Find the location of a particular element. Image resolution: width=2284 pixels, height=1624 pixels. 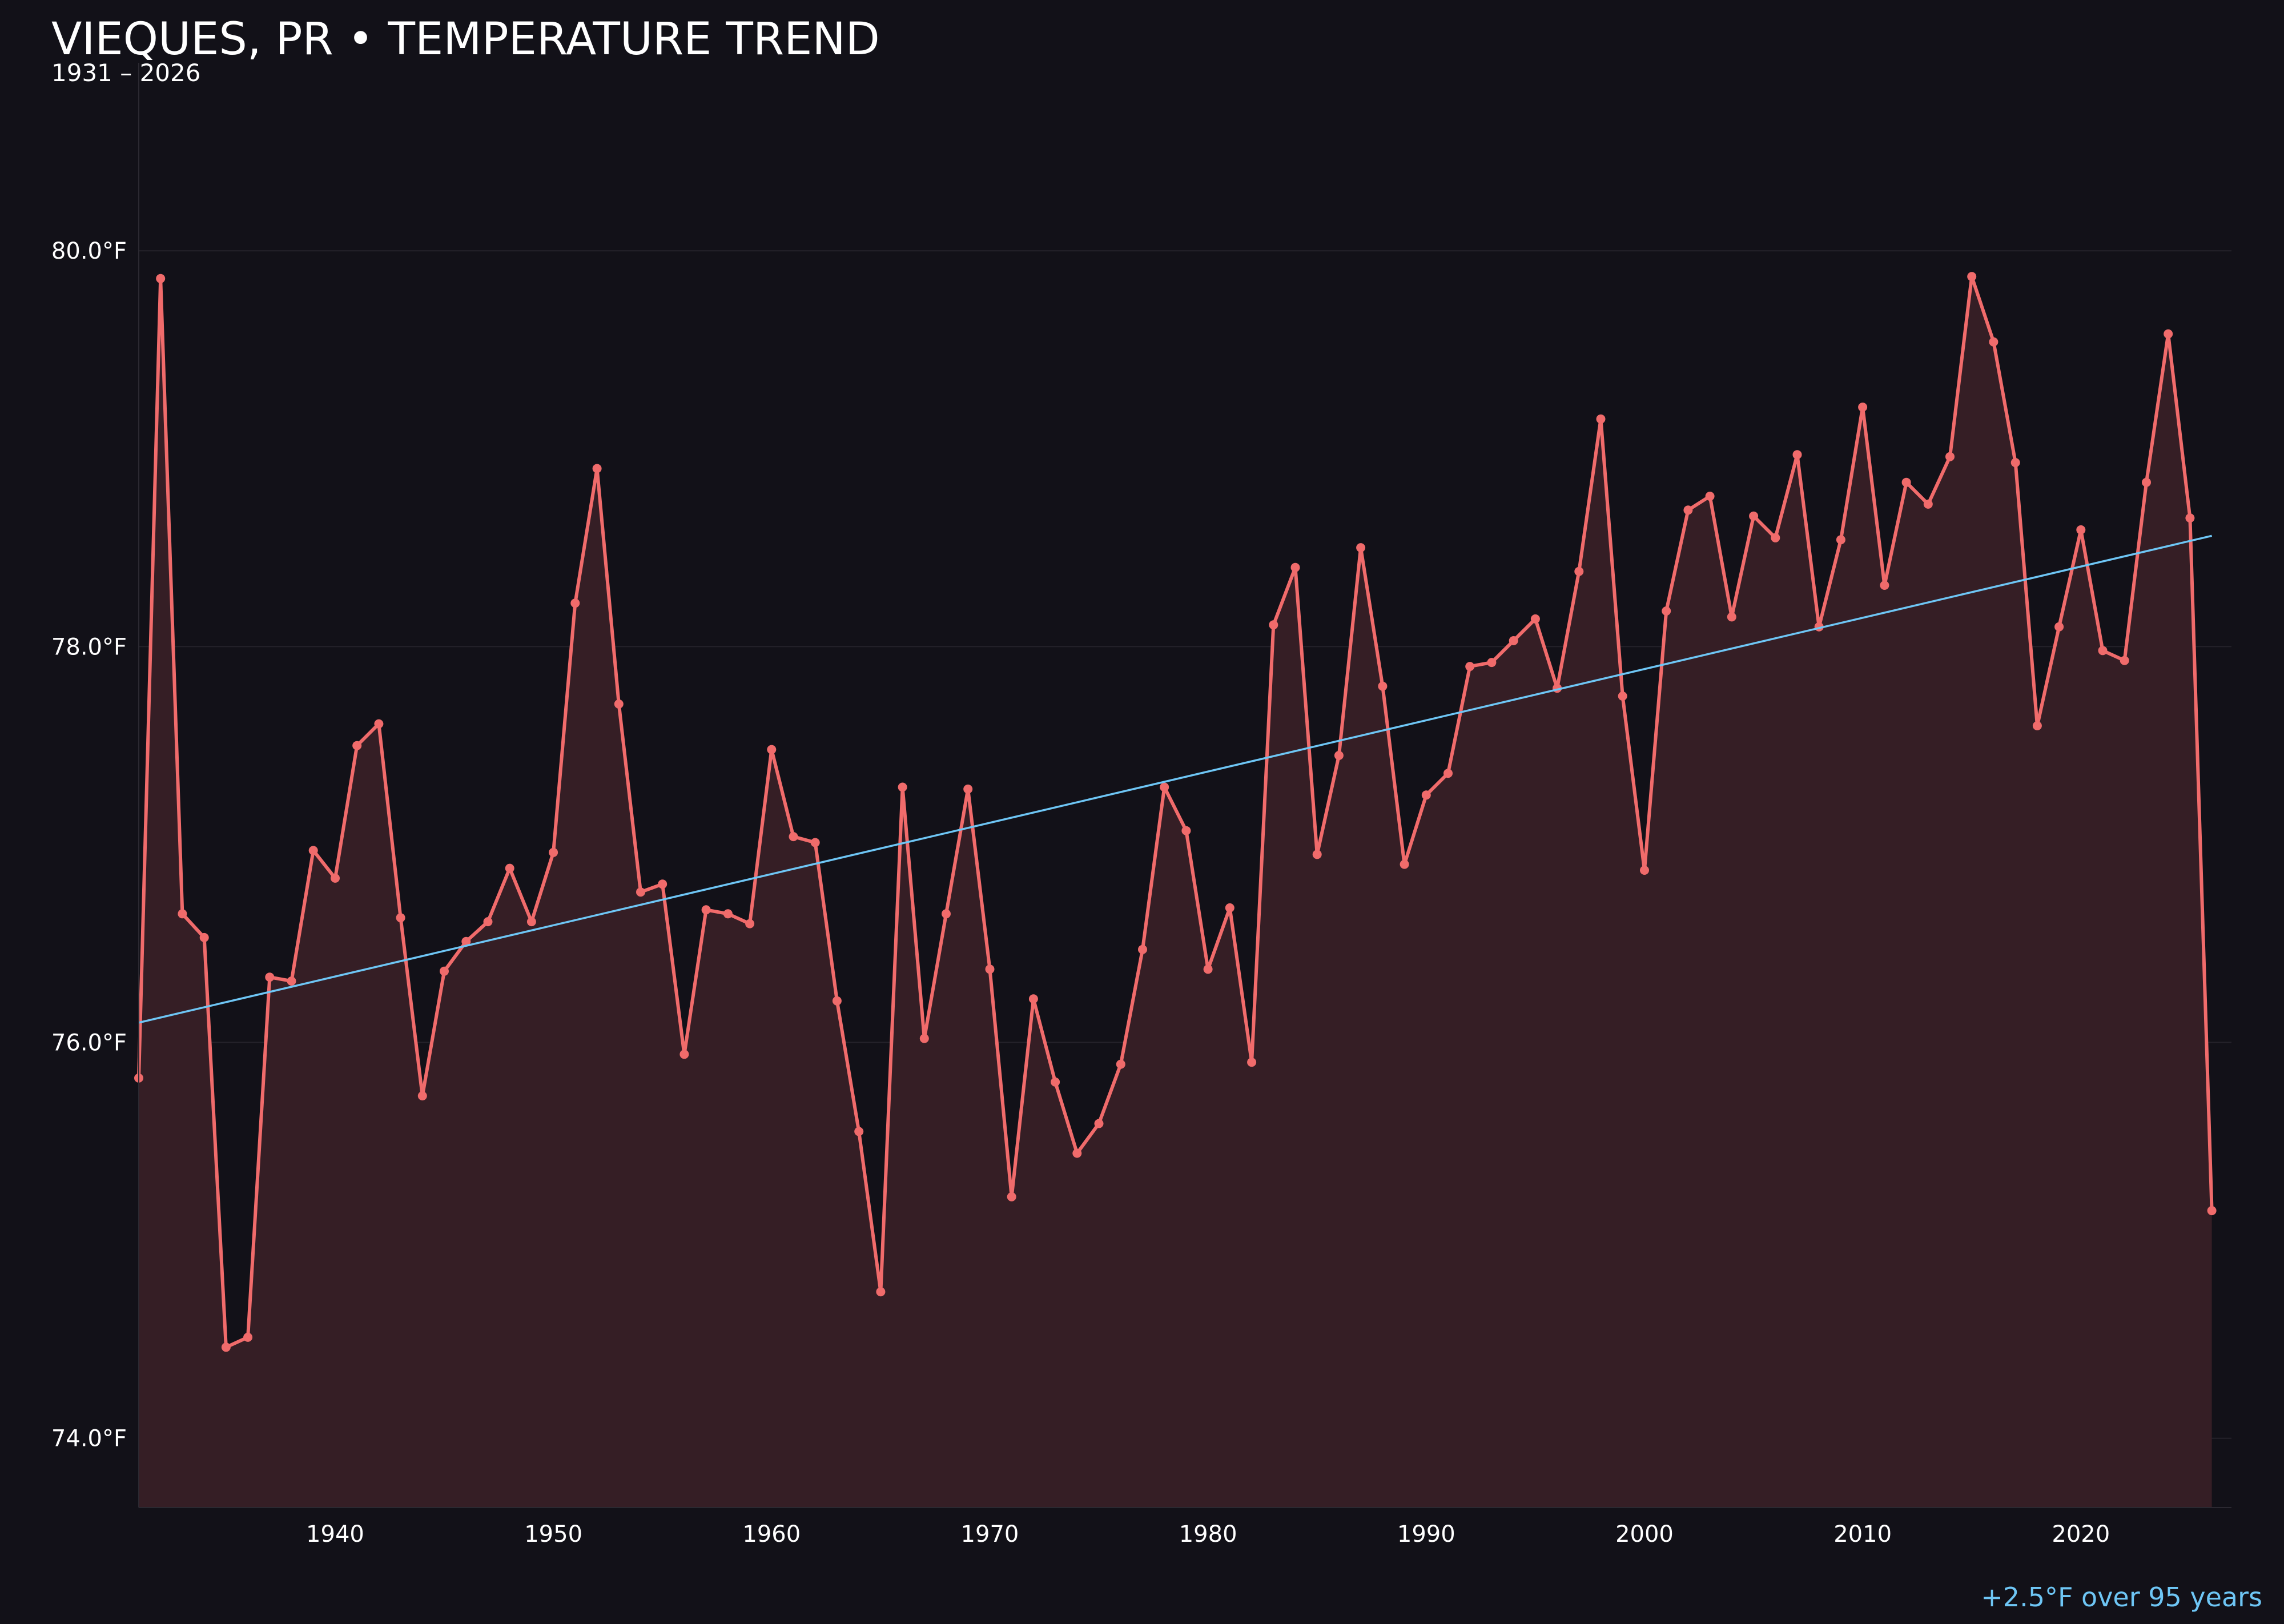

x-tick-label: 1950 is located at coordinates (553, 1534).